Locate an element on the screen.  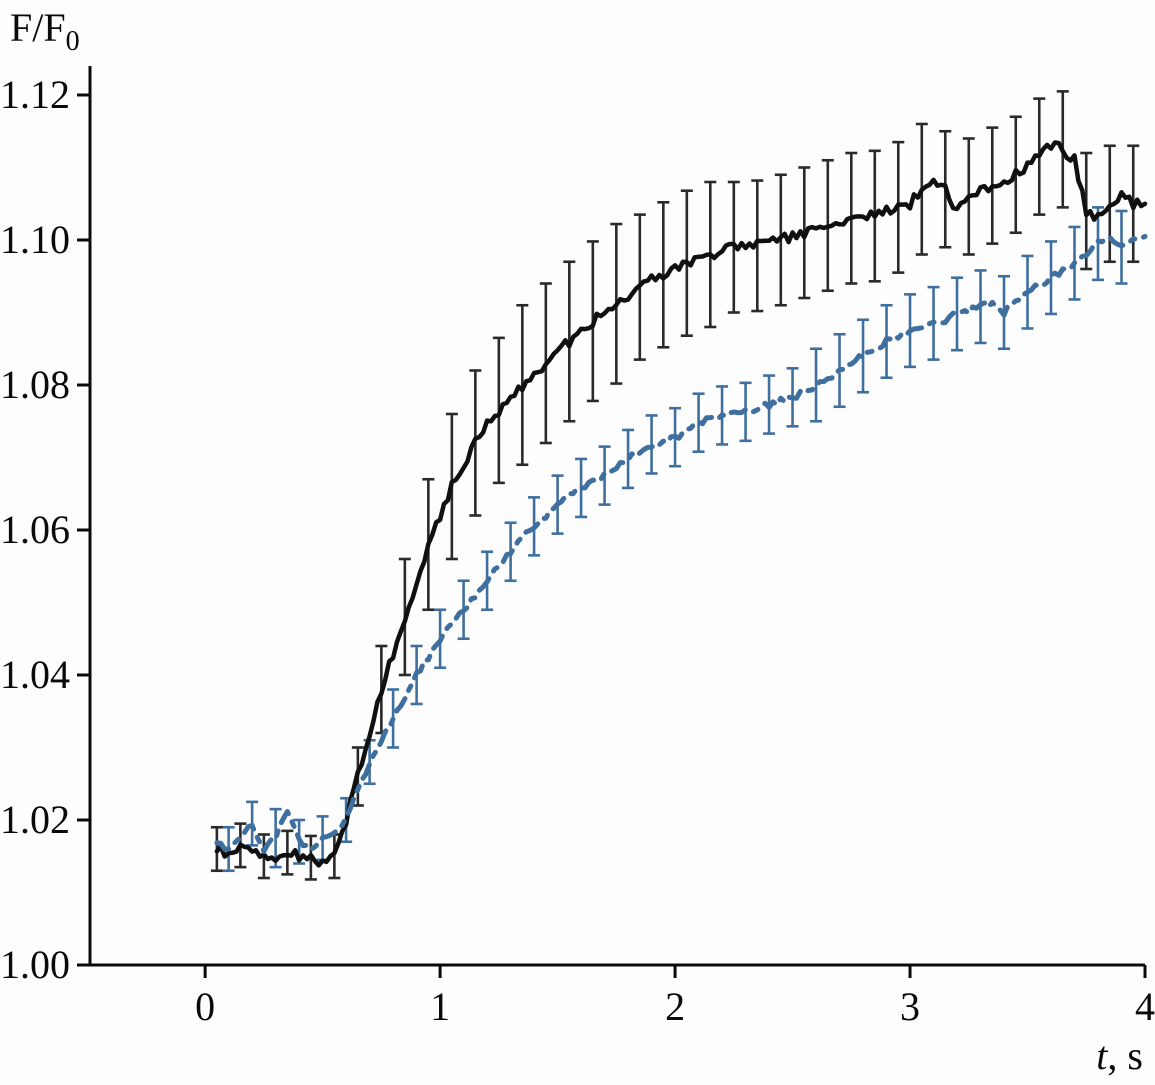
x-tick-label: 1 is located at coordinates (440, 1006).